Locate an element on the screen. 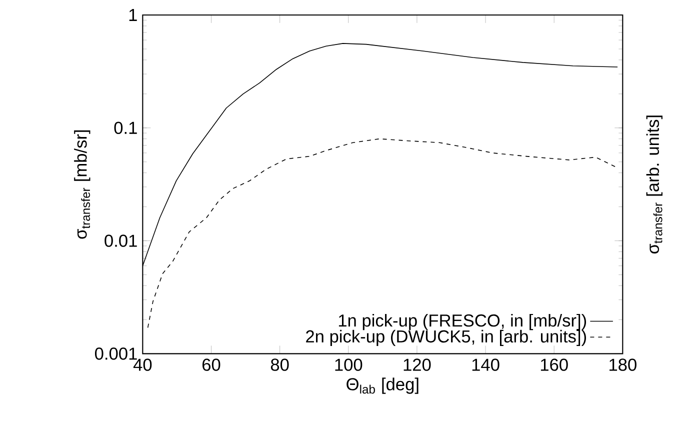  y2-axis-title: σ$_{transfer}$ [arb. units] is located at coordinates (654, 185).